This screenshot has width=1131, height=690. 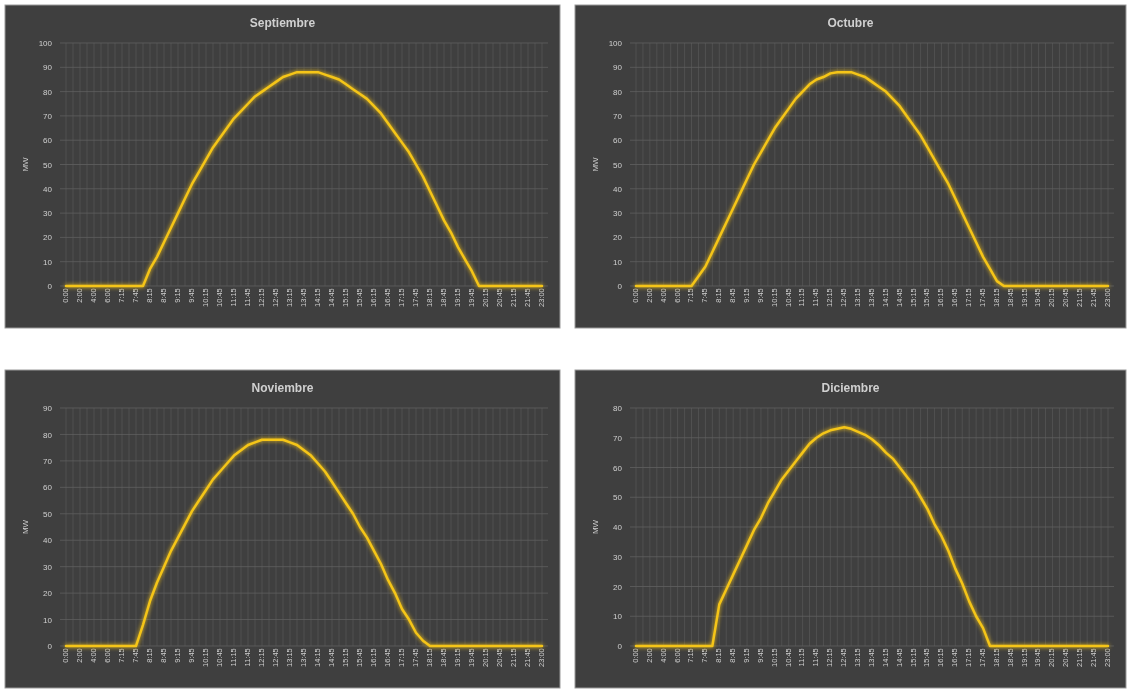 What do you see at coordinates (850, 23) in the screenshot?
I see `chart-title: Octubre` at bounding box center [850, 23].